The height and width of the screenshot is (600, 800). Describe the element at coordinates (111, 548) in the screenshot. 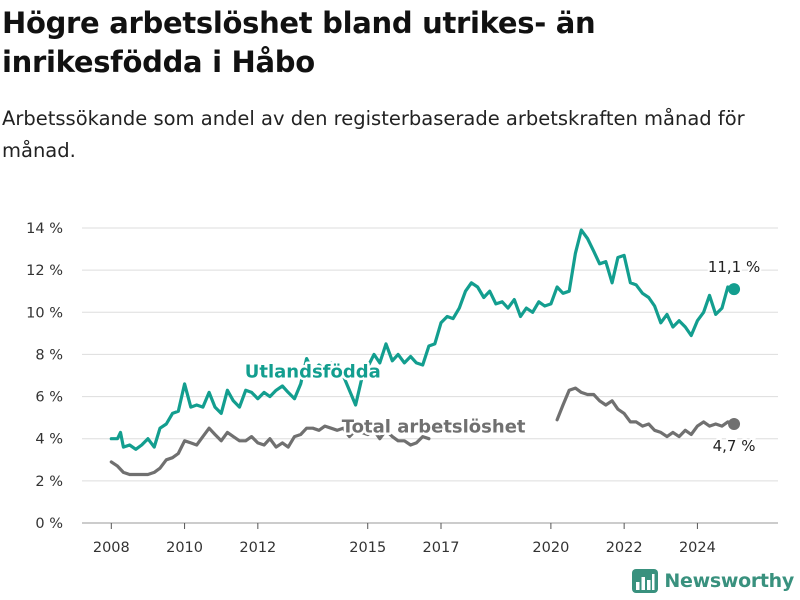

I see `x-tick-label: 2008` at that location.